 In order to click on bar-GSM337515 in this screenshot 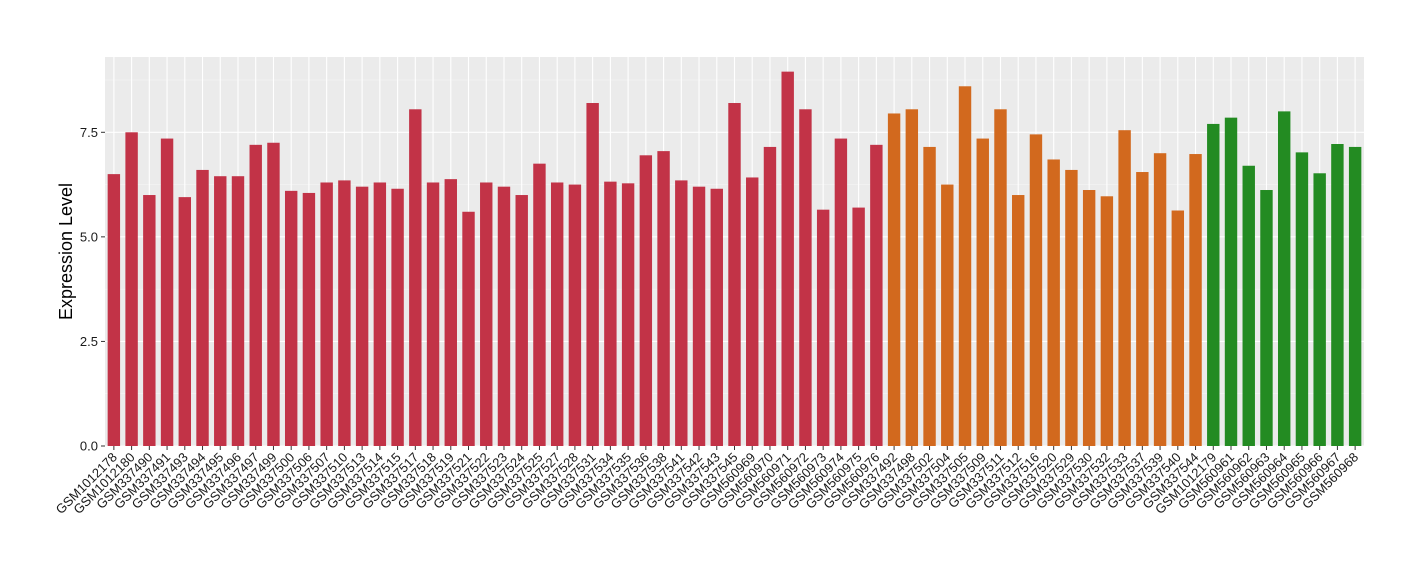, I will do `click(397, 317)`.